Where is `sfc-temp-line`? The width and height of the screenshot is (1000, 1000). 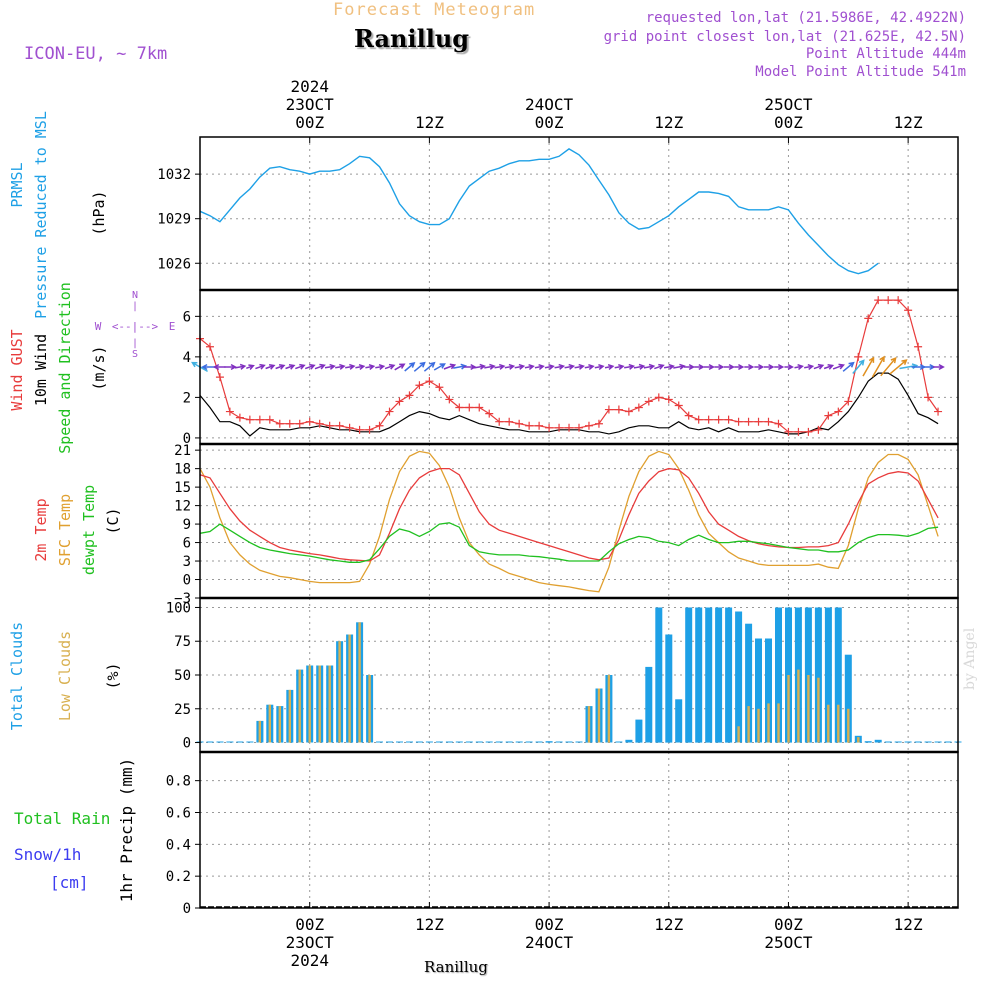 sfc-temp-line is located at coordinates (569, 521).